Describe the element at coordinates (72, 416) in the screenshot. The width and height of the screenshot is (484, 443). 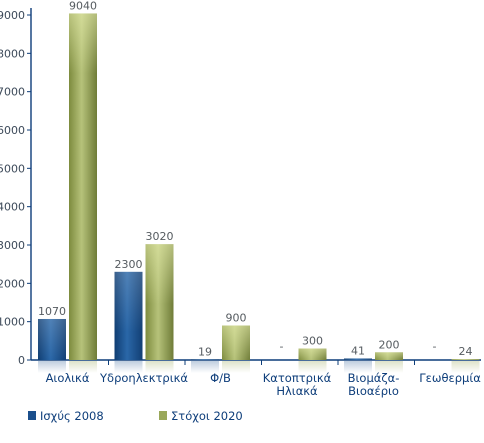
I see `legend-label: Ισχύς 2008` at that location.